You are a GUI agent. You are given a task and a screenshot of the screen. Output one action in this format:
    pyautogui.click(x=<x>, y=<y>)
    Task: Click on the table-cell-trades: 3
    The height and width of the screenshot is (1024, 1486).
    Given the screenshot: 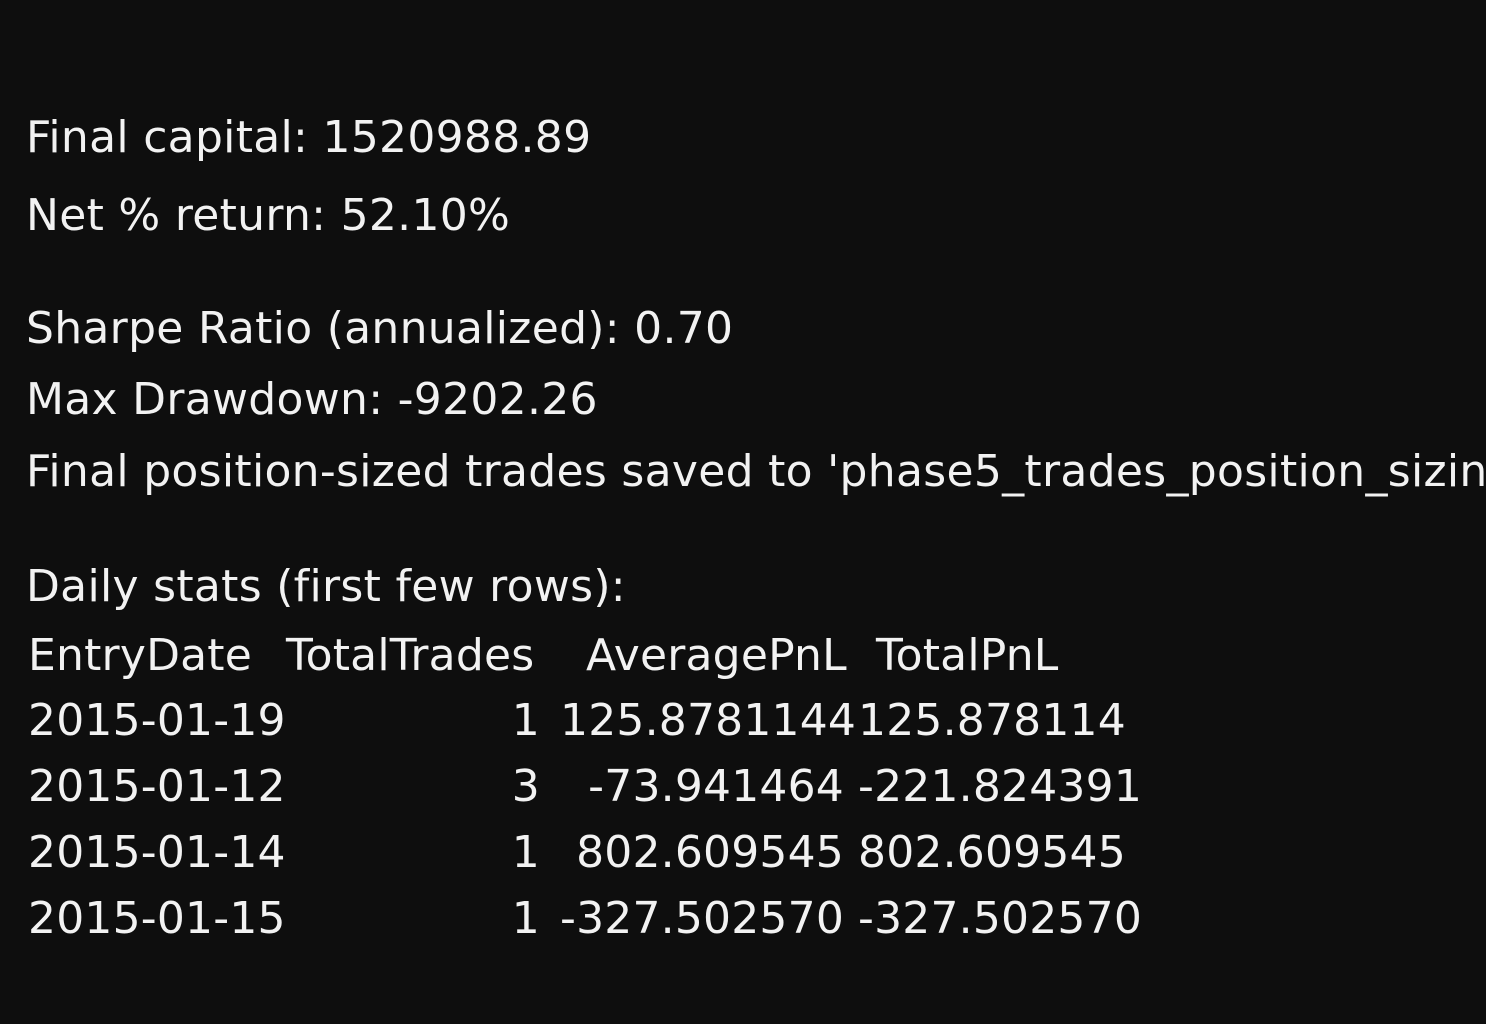 What is the action you would take?
    pyautogui.click(x=525, y=786)
    